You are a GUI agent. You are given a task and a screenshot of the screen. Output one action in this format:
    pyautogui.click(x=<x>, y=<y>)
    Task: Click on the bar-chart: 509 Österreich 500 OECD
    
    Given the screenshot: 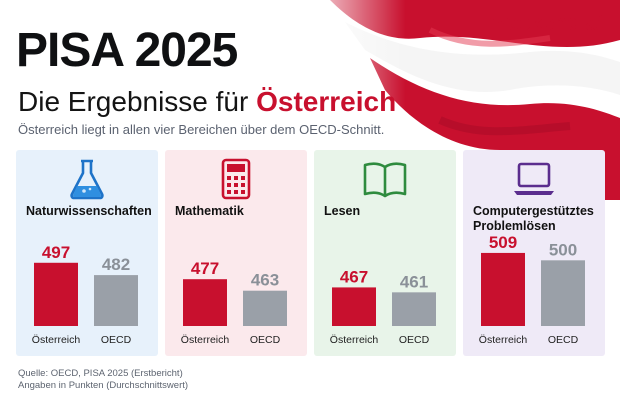 What is the action you would take?
    pyautogui.click(x=532, y=289)
    